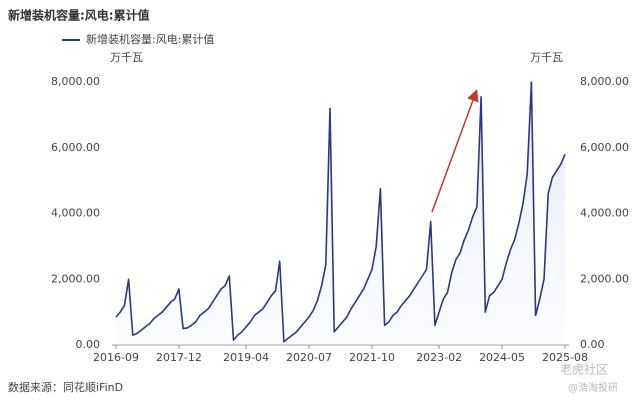 The width and height of the screenshot is (640, 403). I want to click on x-tick-label: 2020-07, so click(309, 357).